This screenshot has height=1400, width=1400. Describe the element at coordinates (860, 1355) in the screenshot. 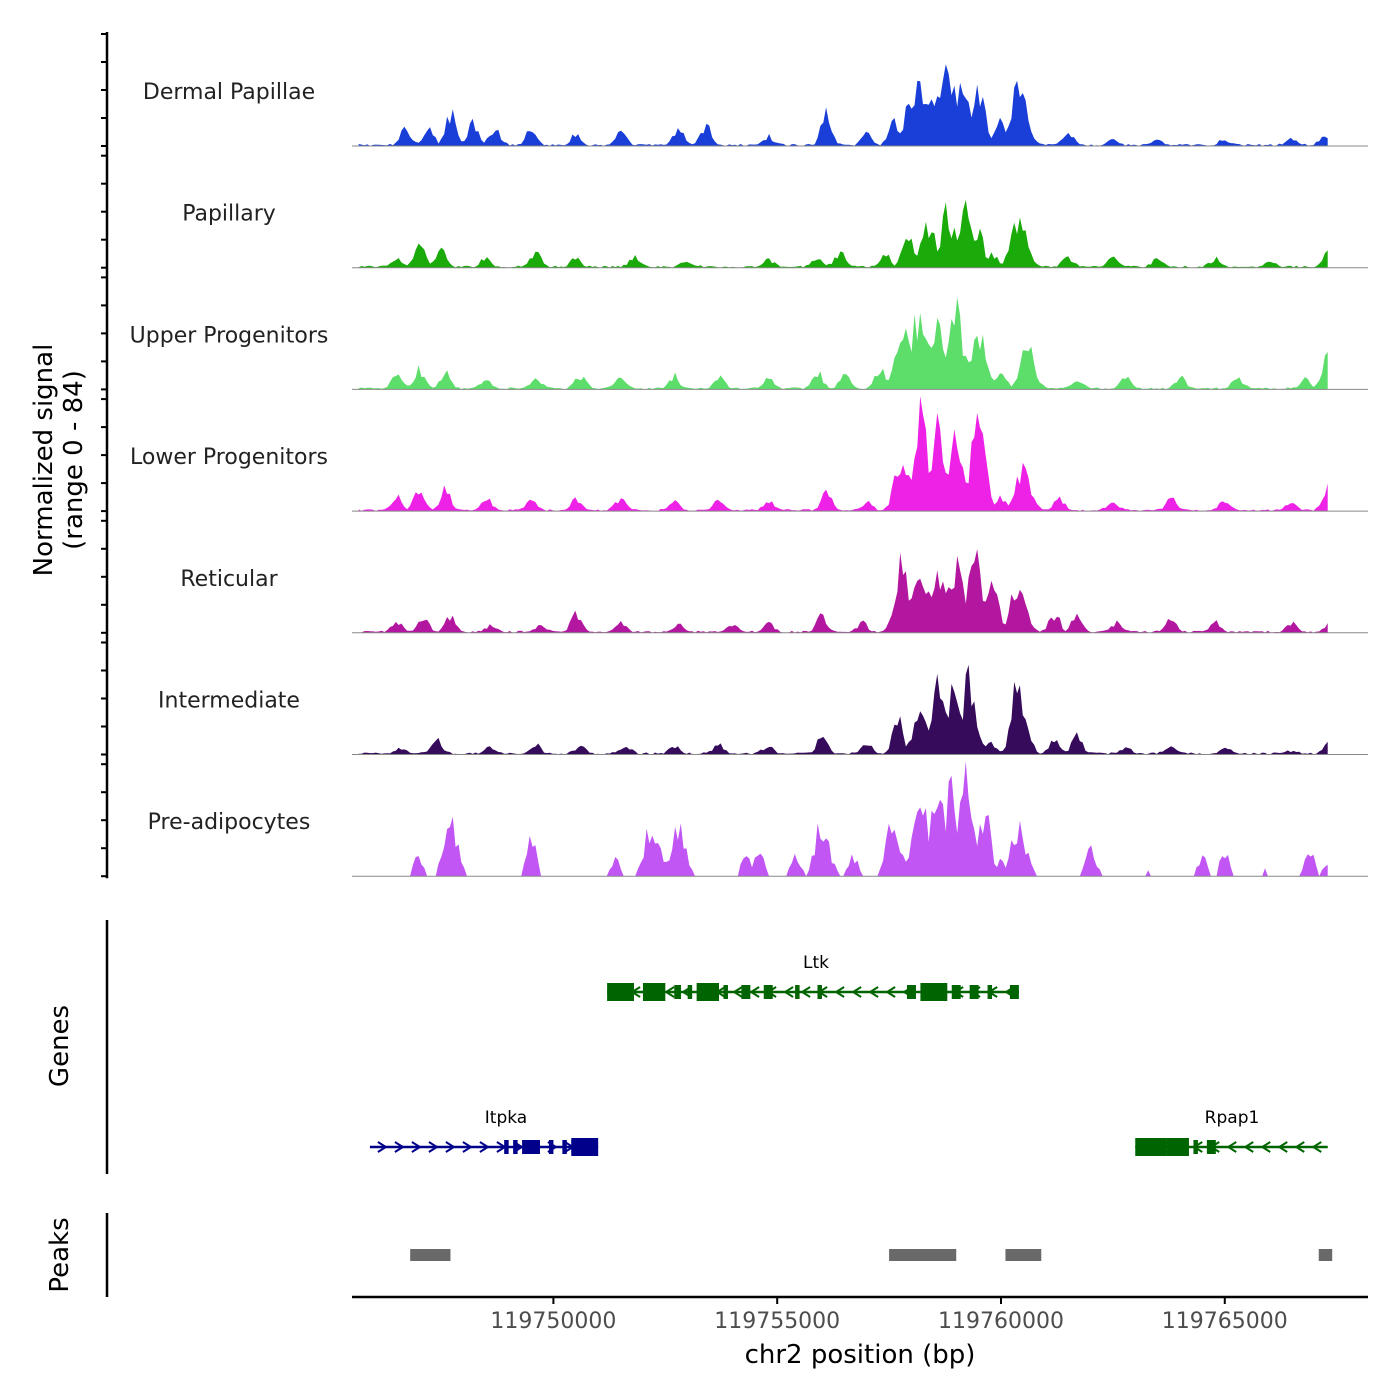

I see `x-axis-title: chr2 position (bp)` at that location.